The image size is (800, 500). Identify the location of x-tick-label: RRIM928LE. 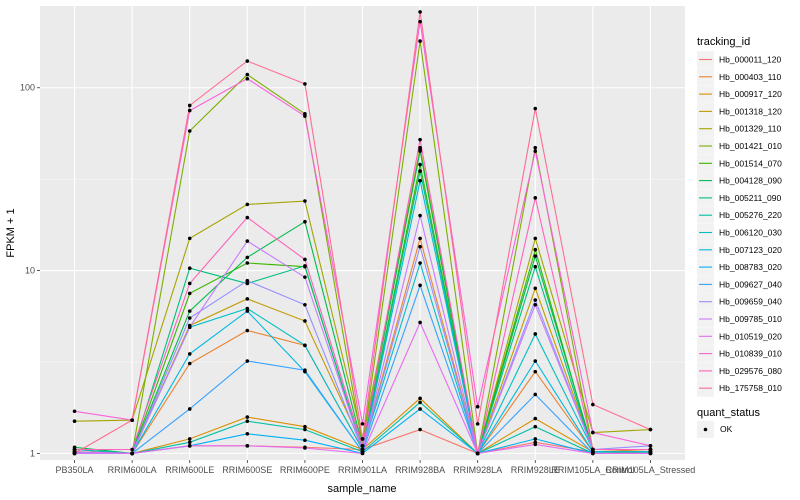
(535, 470).